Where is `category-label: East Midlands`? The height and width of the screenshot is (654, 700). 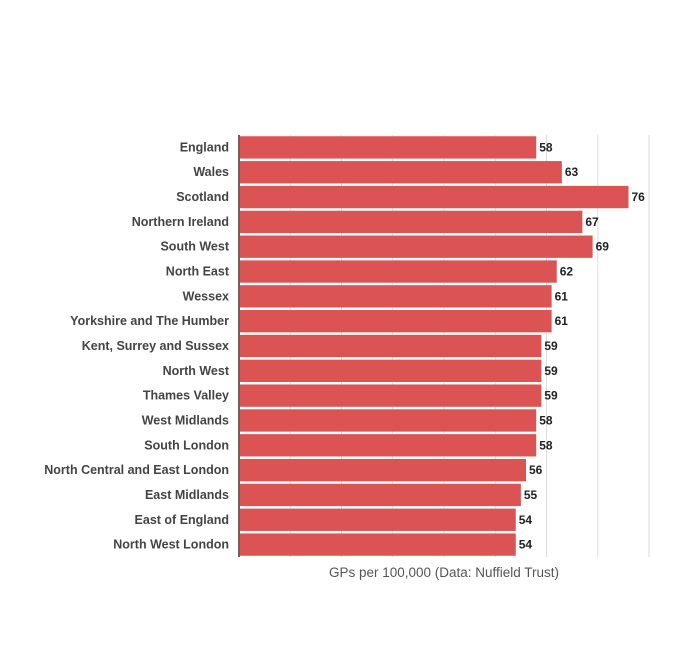
category-label: East Midlands is located at coordinates (187, 495).